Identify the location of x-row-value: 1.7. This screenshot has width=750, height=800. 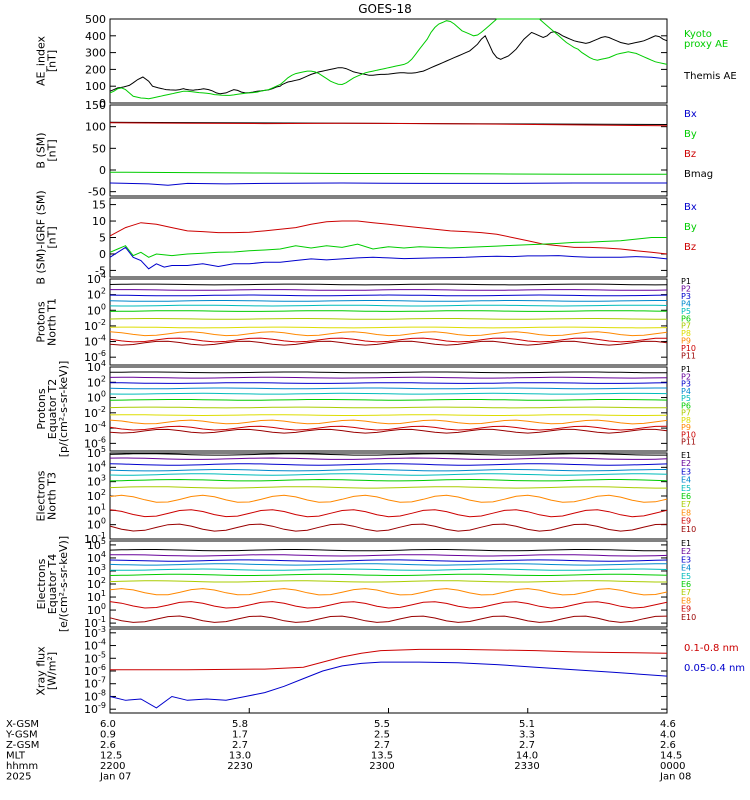
(240, 735).